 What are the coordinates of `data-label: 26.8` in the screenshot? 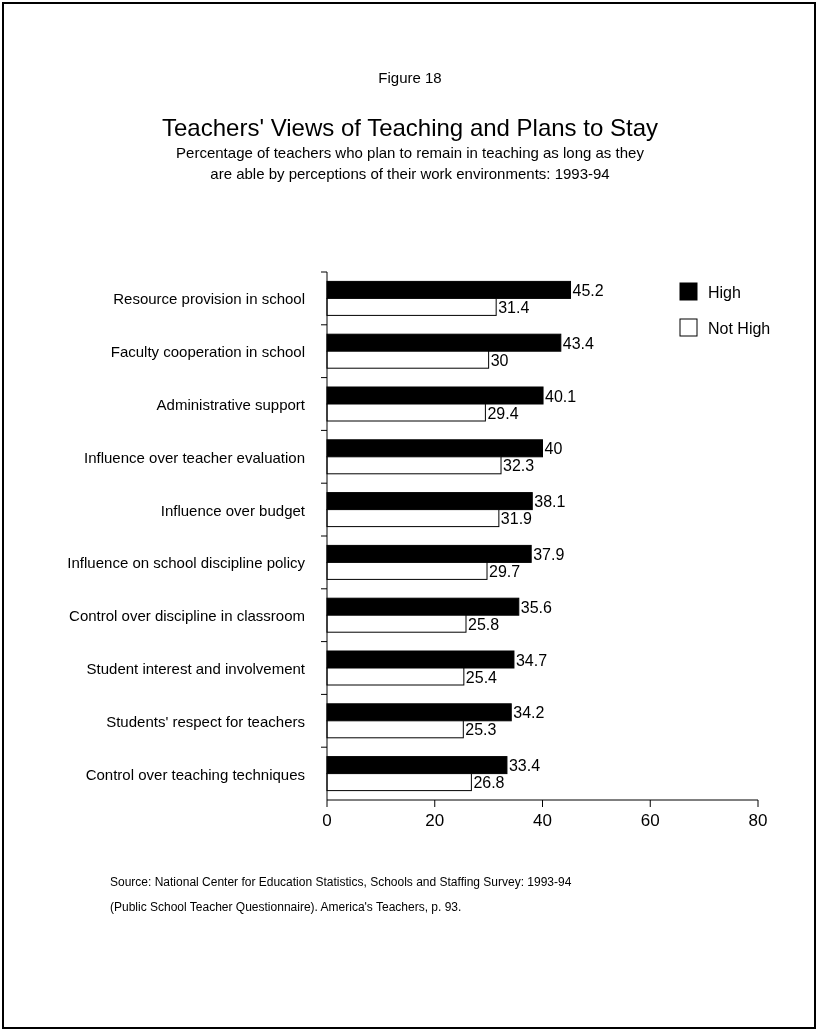 It's located at (489, 783).